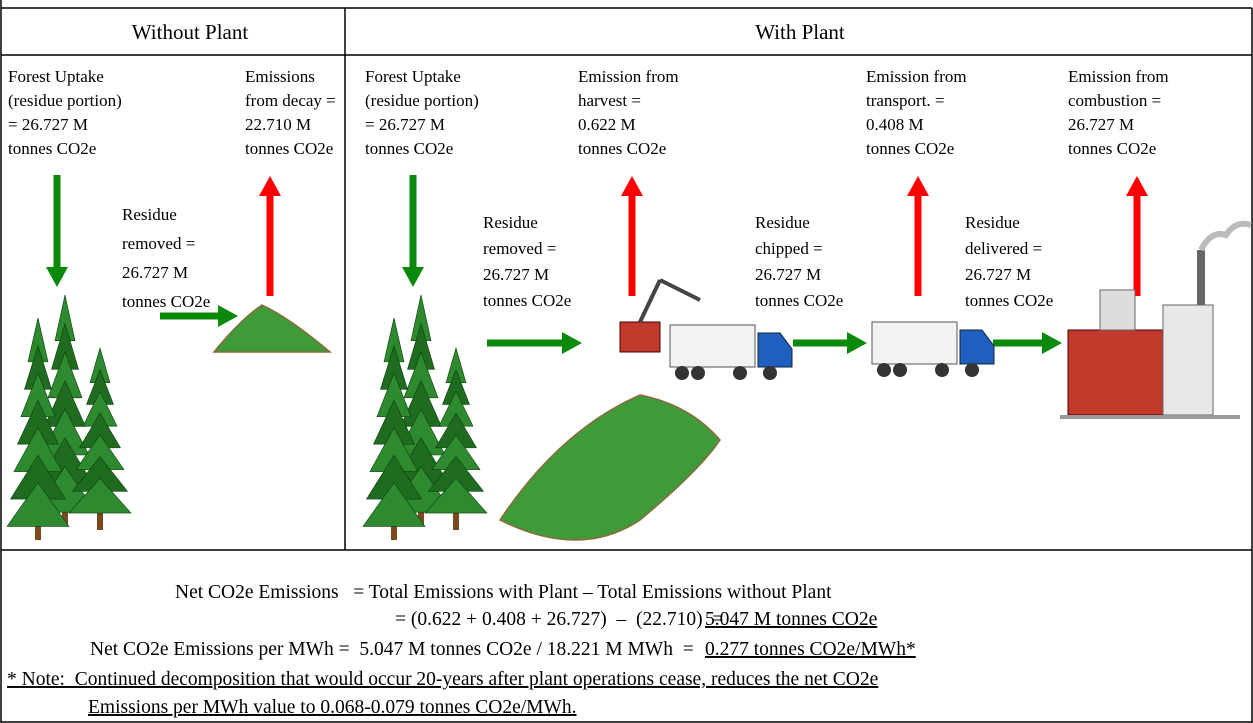 Image resolution: width=1253 pixels, height=723 pixels. I want to click on label-line: 0.622 M, so click(607, 124).